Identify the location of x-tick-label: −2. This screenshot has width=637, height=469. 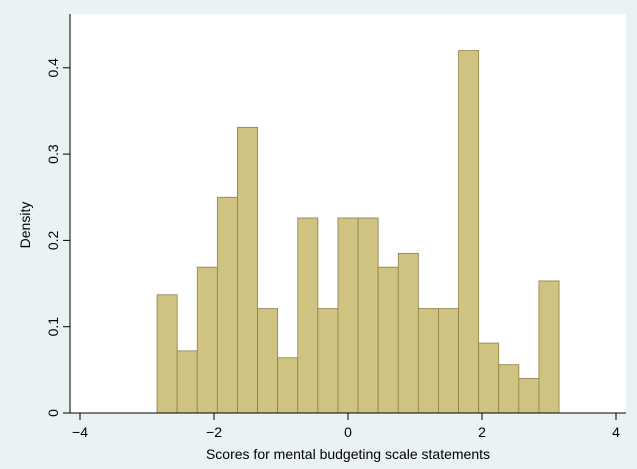
(214, 432).